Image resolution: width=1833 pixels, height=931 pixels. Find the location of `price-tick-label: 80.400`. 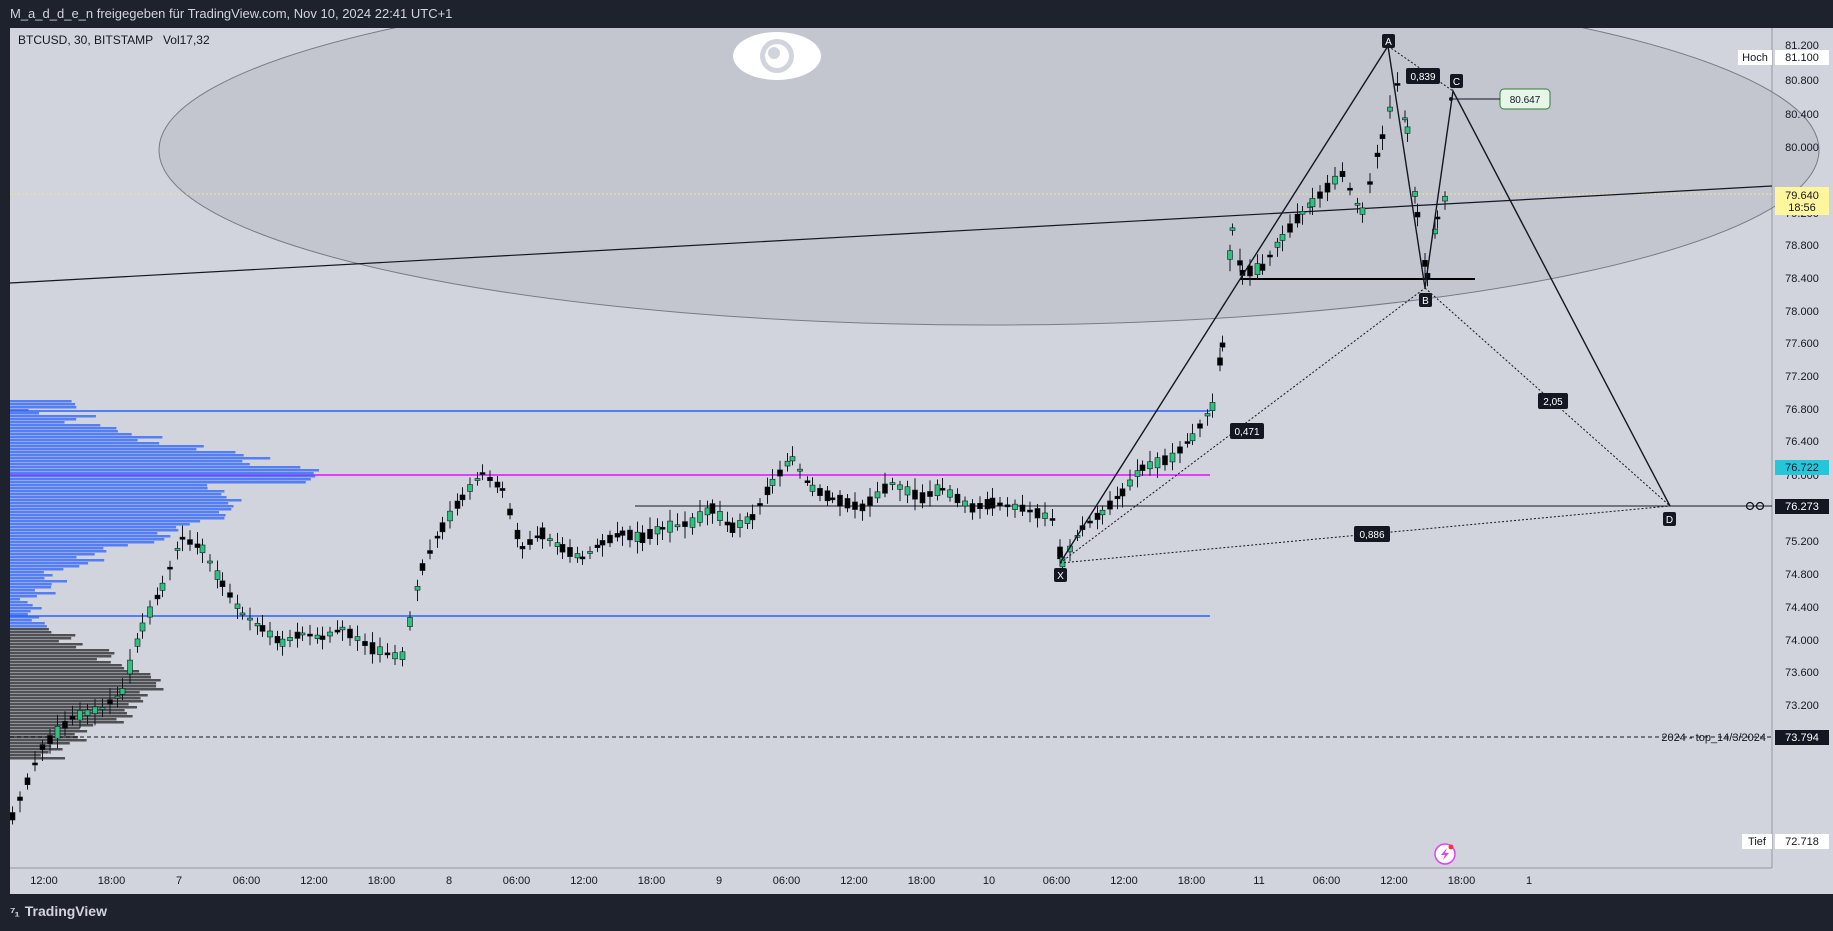

price-tick-label: 80.400 is located at coordinates (1802, 115).